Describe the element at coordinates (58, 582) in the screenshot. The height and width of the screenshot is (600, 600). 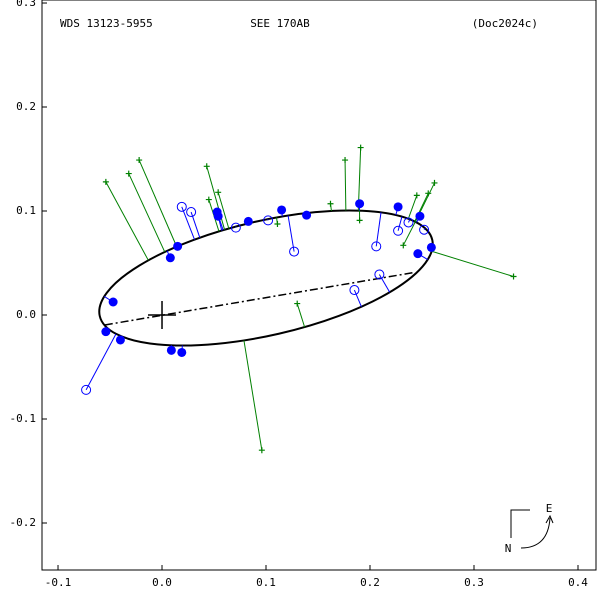
I see `x-tick-label: -0.1` at that location.